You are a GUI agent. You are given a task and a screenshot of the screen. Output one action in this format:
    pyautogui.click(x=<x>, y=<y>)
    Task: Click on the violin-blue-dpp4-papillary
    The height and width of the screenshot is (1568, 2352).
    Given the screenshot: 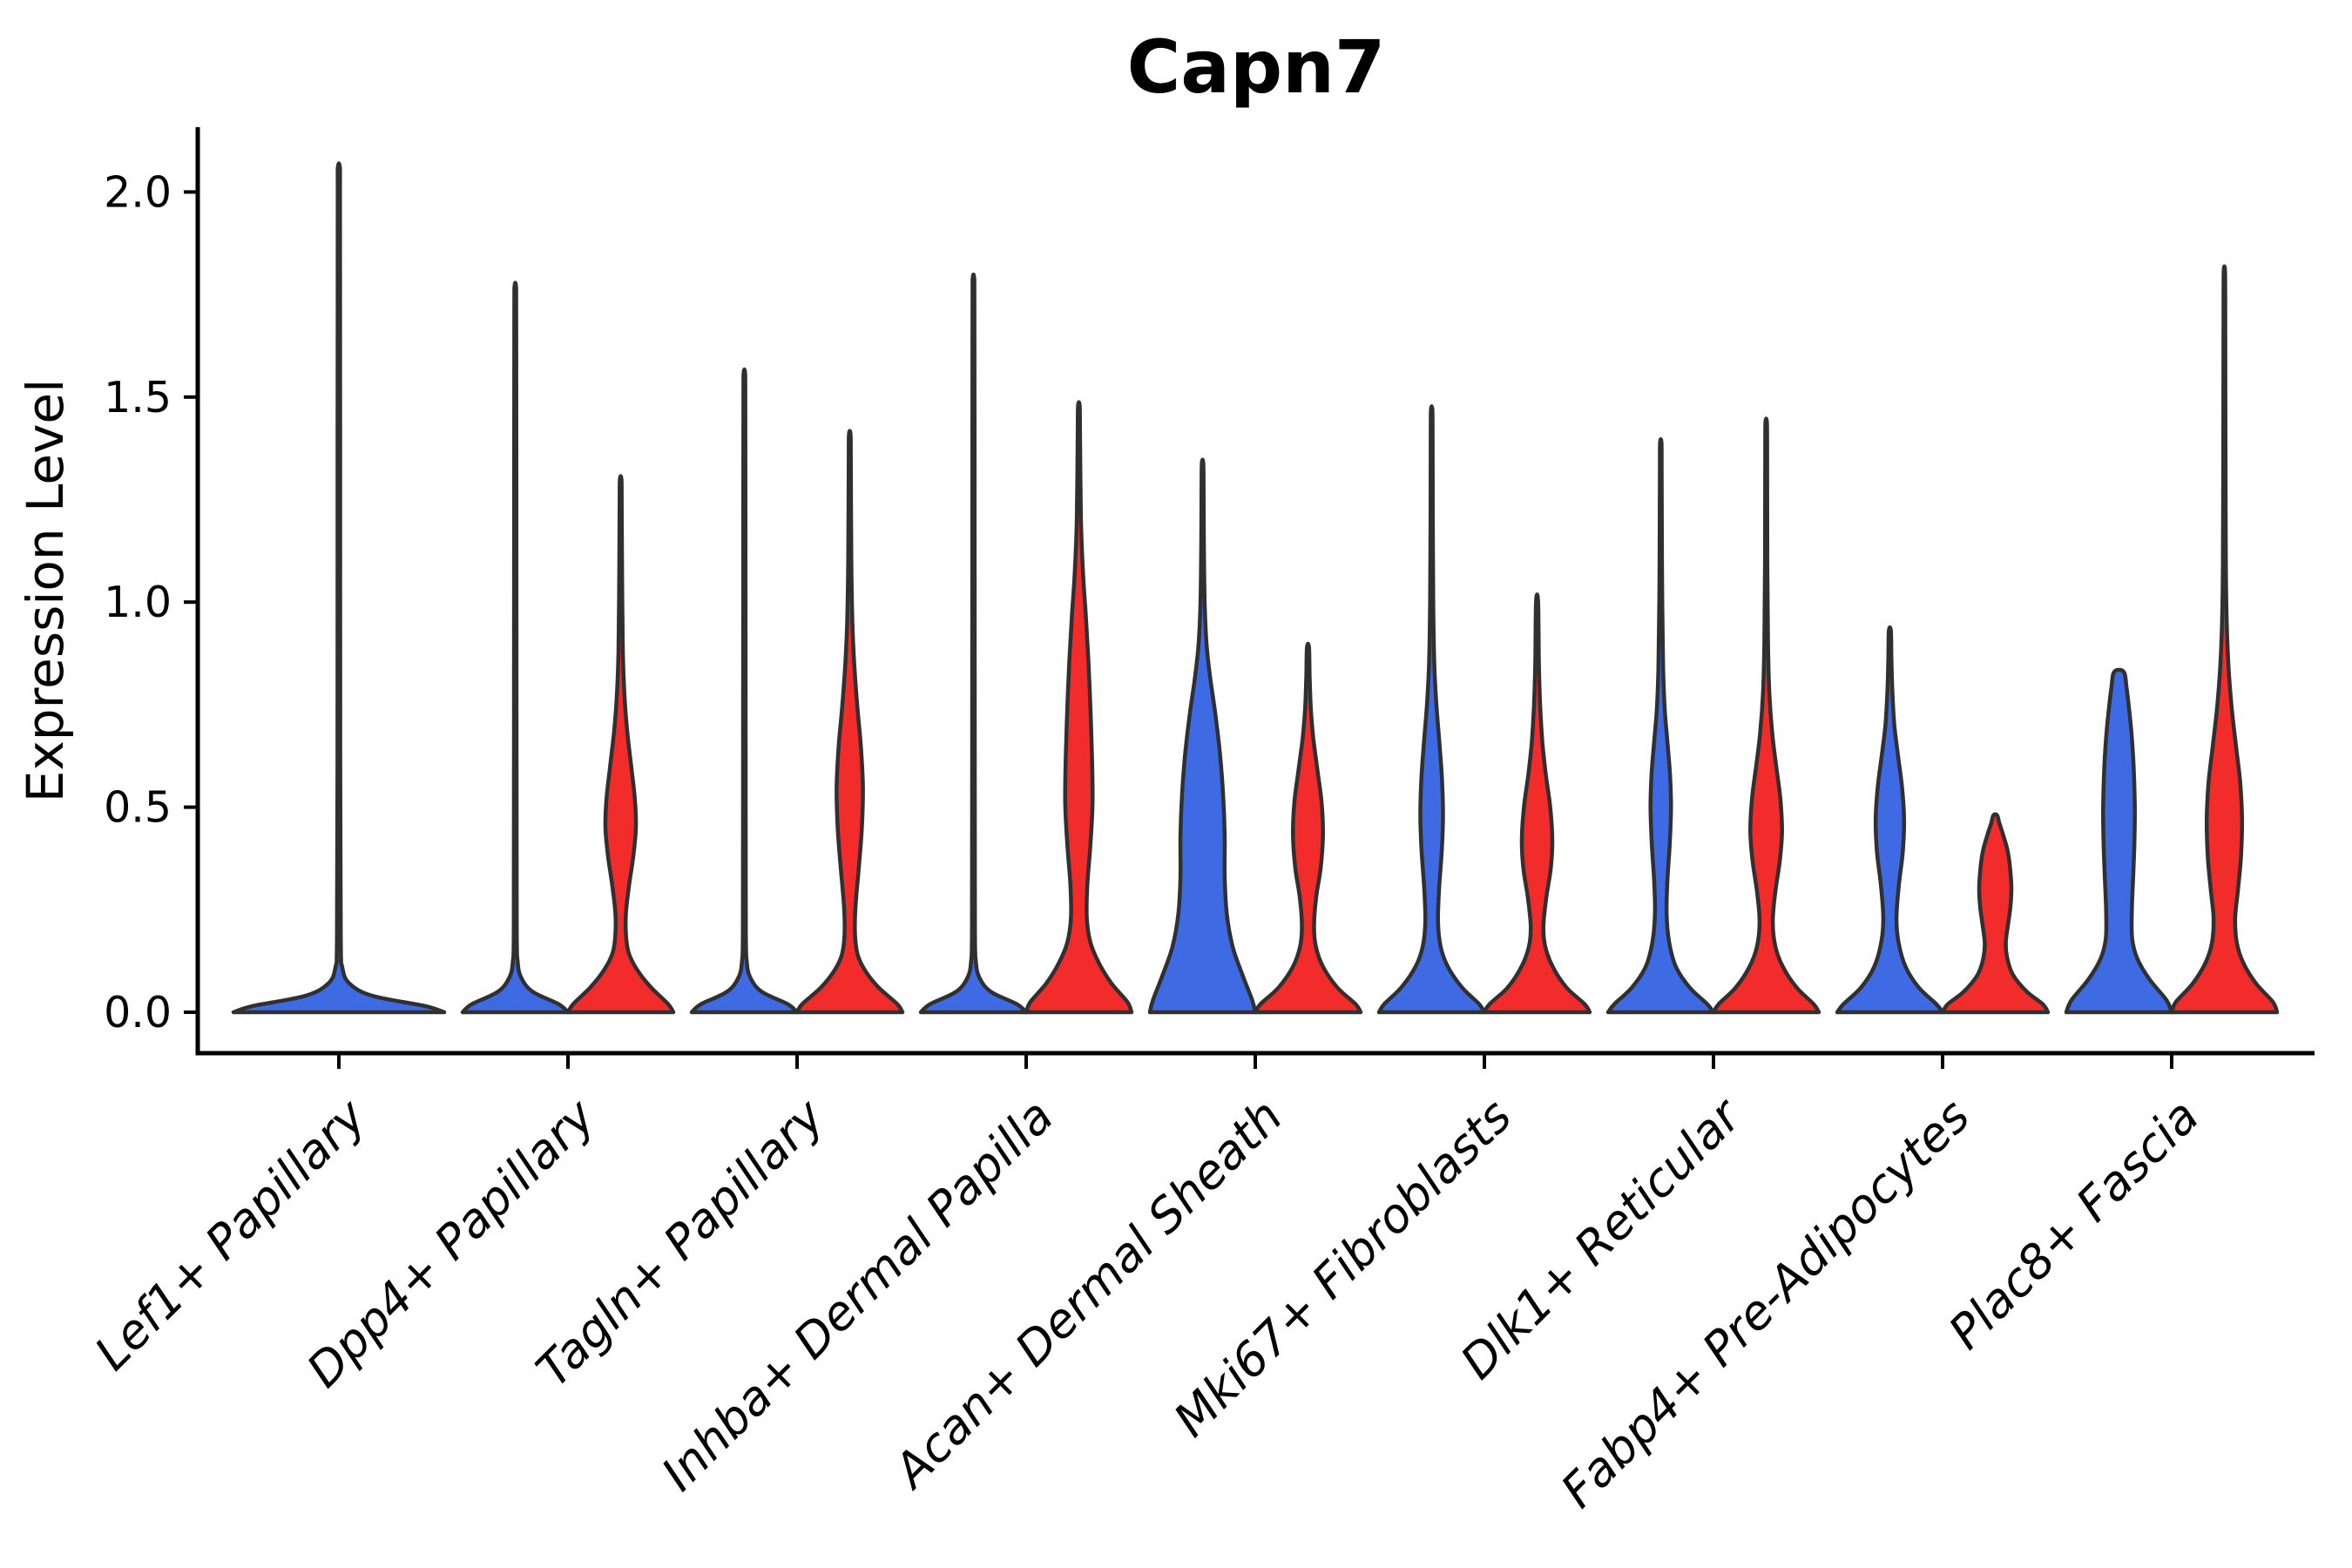 What is the action you would take?
    pyautogui.click(x=515, y=647)
    